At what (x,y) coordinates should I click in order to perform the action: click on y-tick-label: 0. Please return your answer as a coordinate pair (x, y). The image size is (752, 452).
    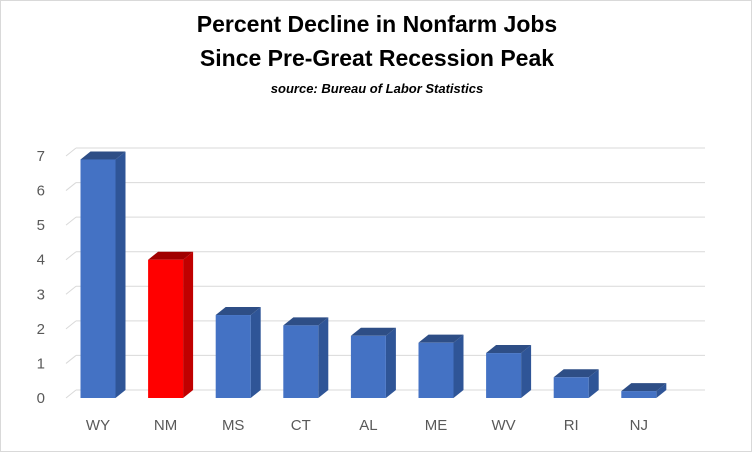
    Looking at the image, I should click on (41, 398).